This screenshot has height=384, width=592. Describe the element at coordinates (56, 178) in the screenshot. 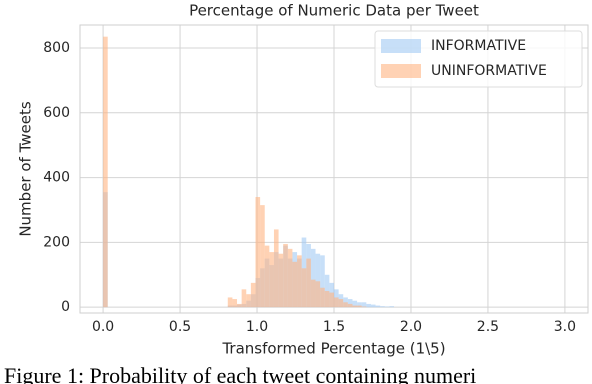

I see `y-tick-label: 400` at that location.